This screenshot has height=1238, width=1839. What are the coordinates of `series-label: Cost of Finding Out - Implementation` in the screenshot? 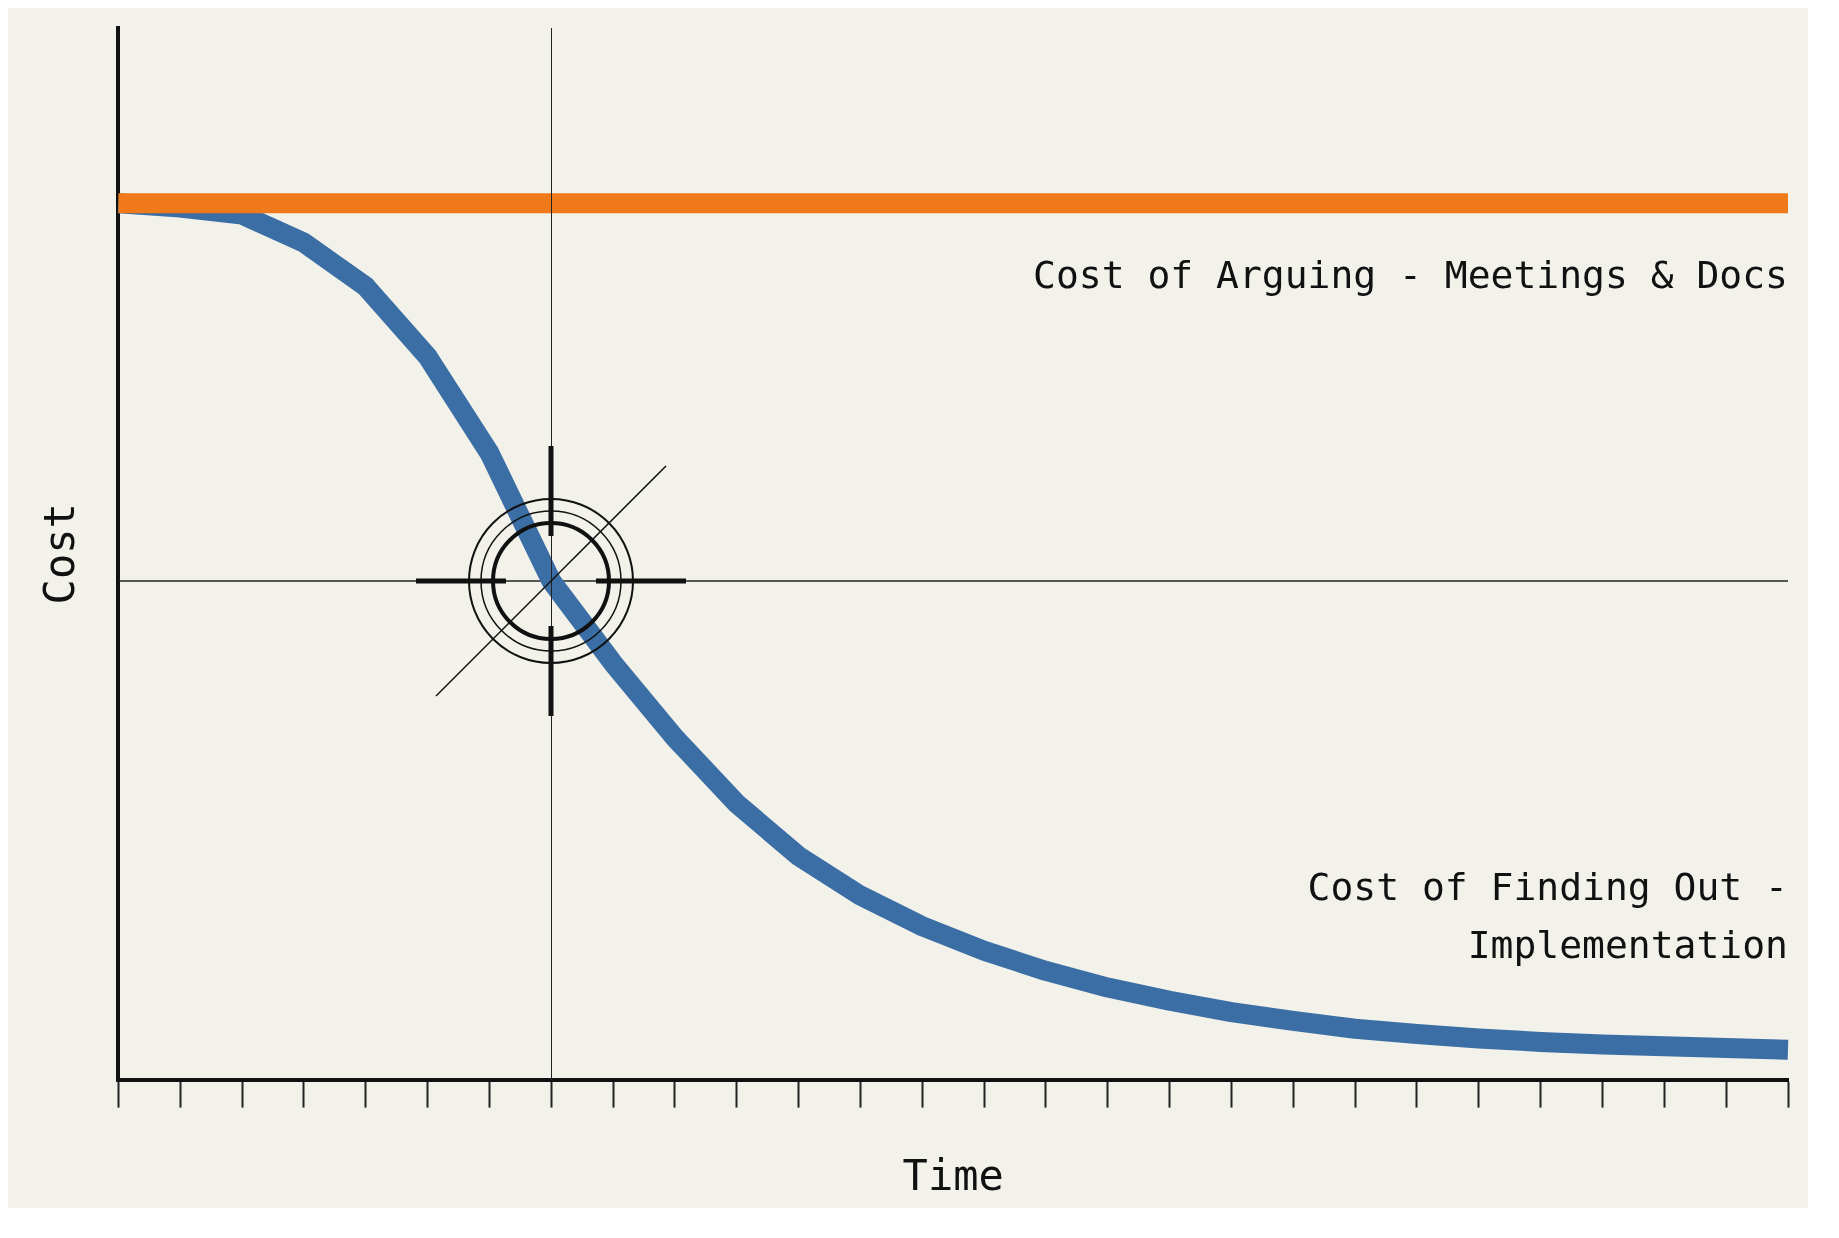 It's located at (1547, 915).